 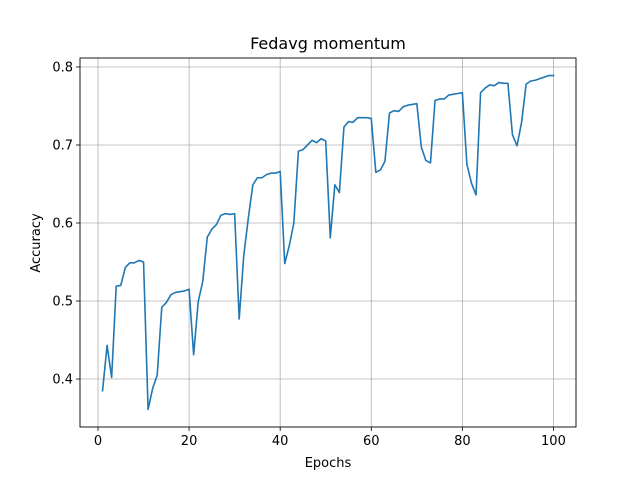 What do you see at coordinates (62, 223) in the screenshot?
I see `y-tick-label: 0.6` at bounding box center [62, 223].